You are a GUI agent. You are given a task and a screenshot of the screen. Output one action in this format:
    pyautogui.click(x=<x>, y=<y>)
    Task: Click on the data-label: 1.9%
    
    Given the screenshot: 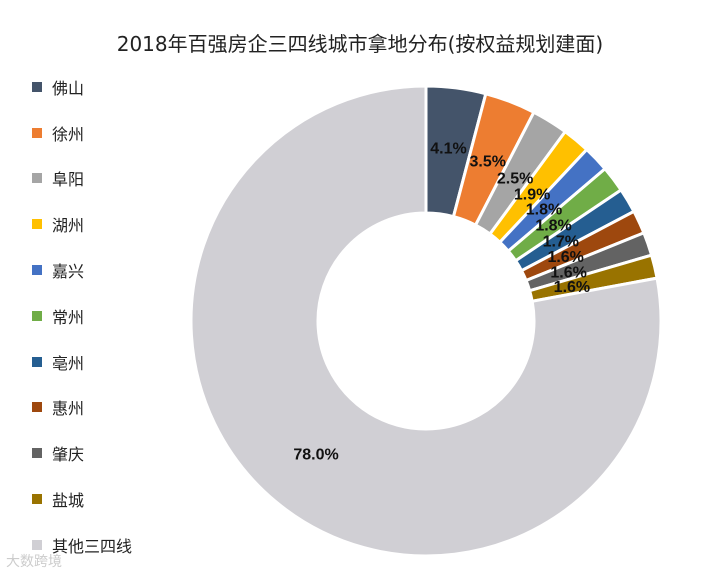 What is the action you would take?
    pyautogui.click(x=532, y=194)
    